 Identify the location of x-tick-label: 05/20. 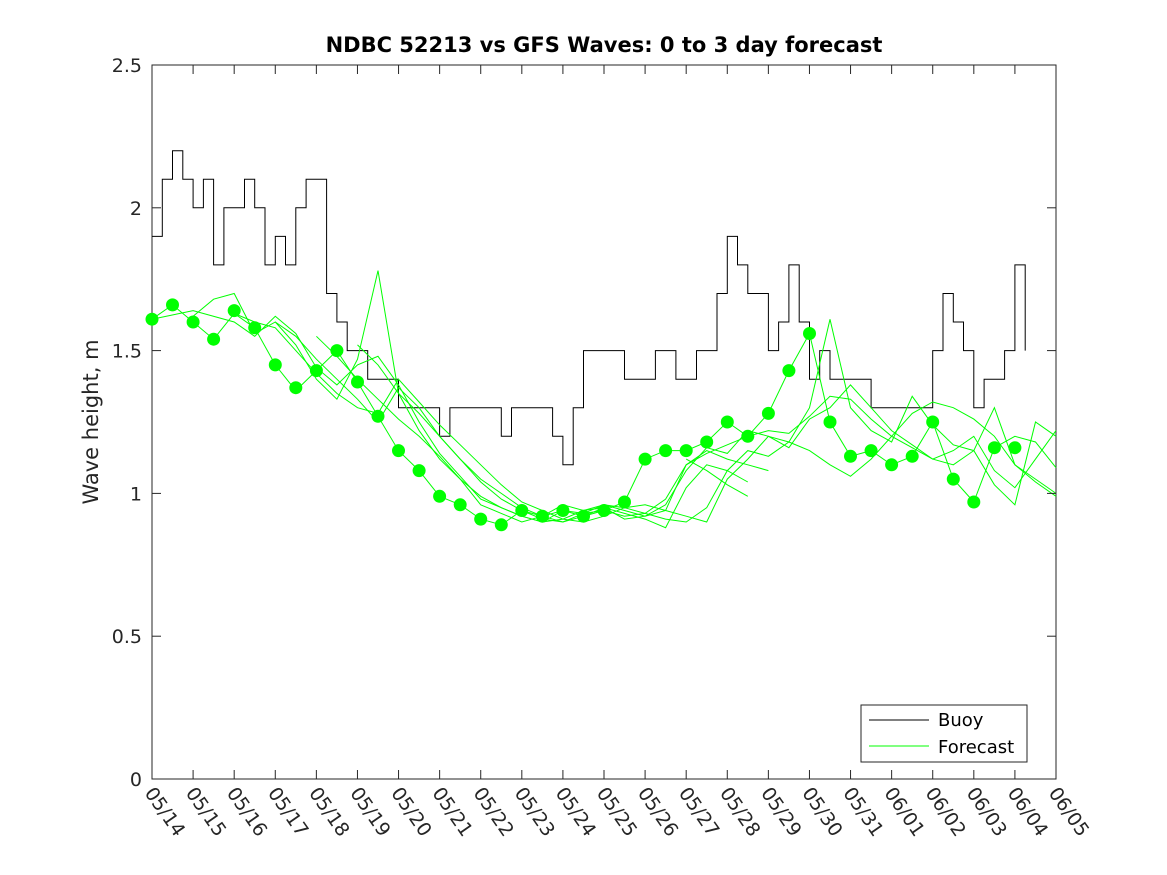
(410, 811).